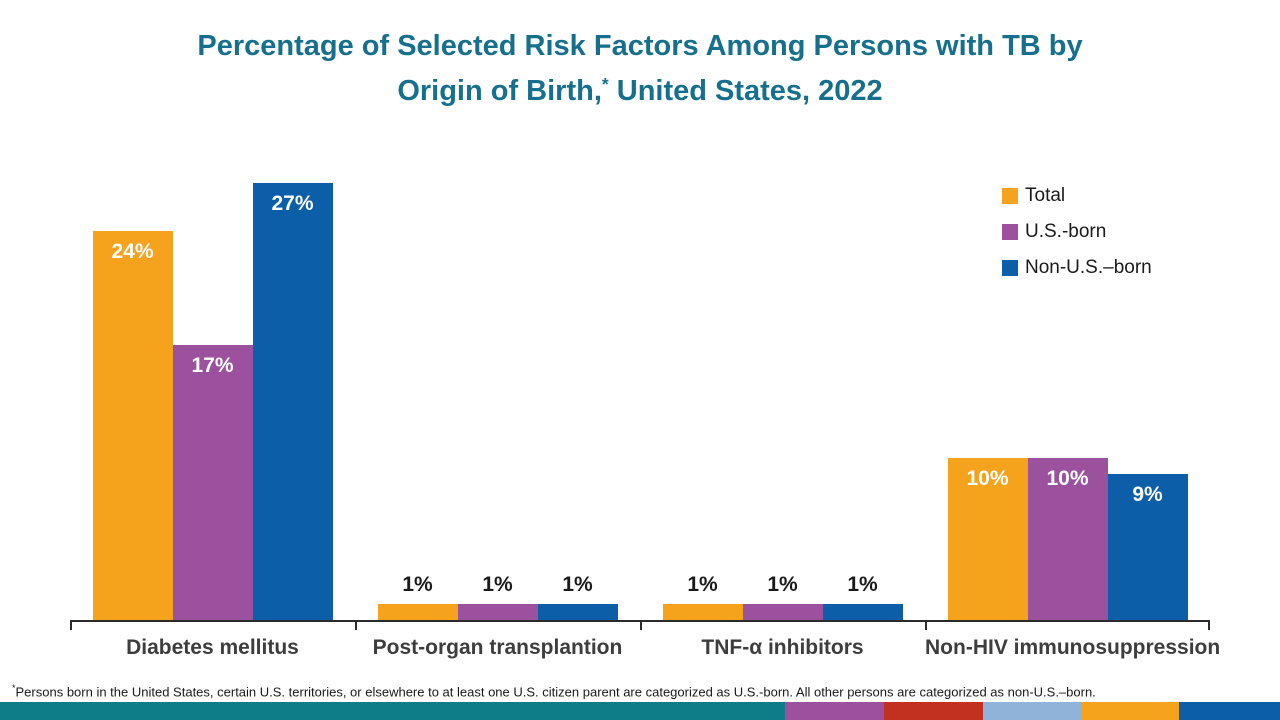  Describe the element at coordinates (497, 647) in the screenshot. I see `category-label: Post-organ transplantion` at that location.